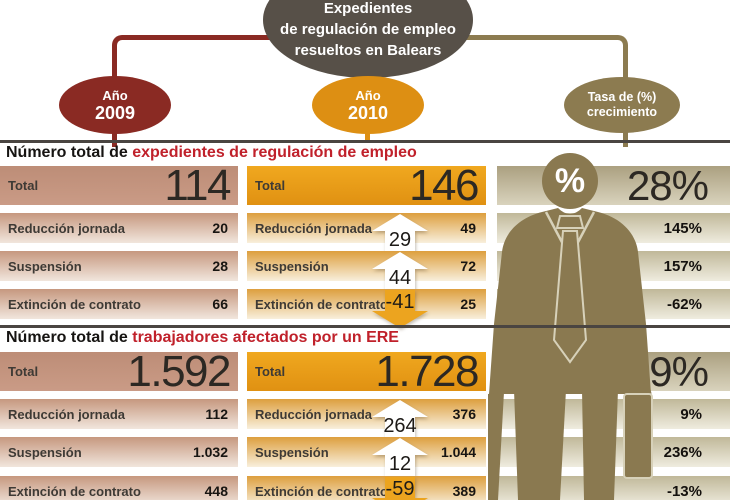 This screenshot has height=500, width=730. I want to click on table-row: Extinción de contrato 66, so click(119, 304).